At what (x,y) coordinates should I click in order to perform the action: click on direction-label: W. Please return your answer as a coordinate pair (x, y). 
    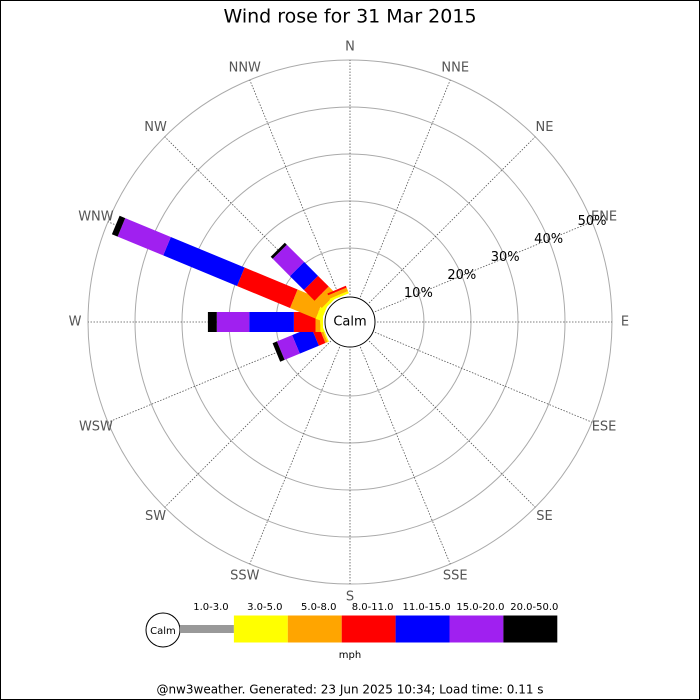
    Looking at the image, I should click on (75, 322).